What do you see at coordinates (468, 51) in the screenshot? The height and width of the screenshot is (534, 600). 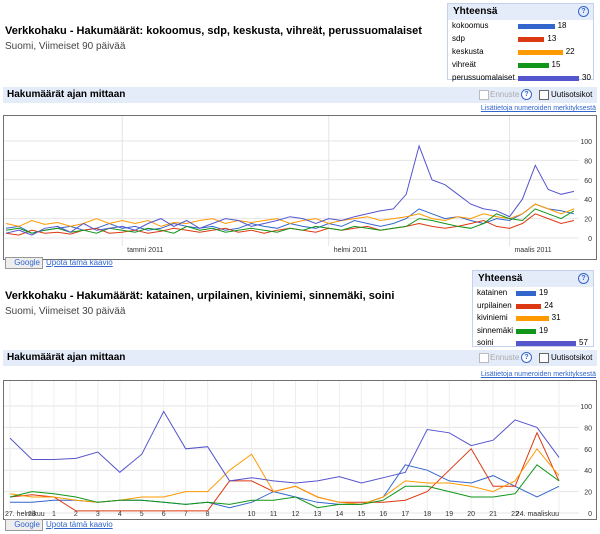 I see `legend-name: keskusta` at bounding box center [468, 51].